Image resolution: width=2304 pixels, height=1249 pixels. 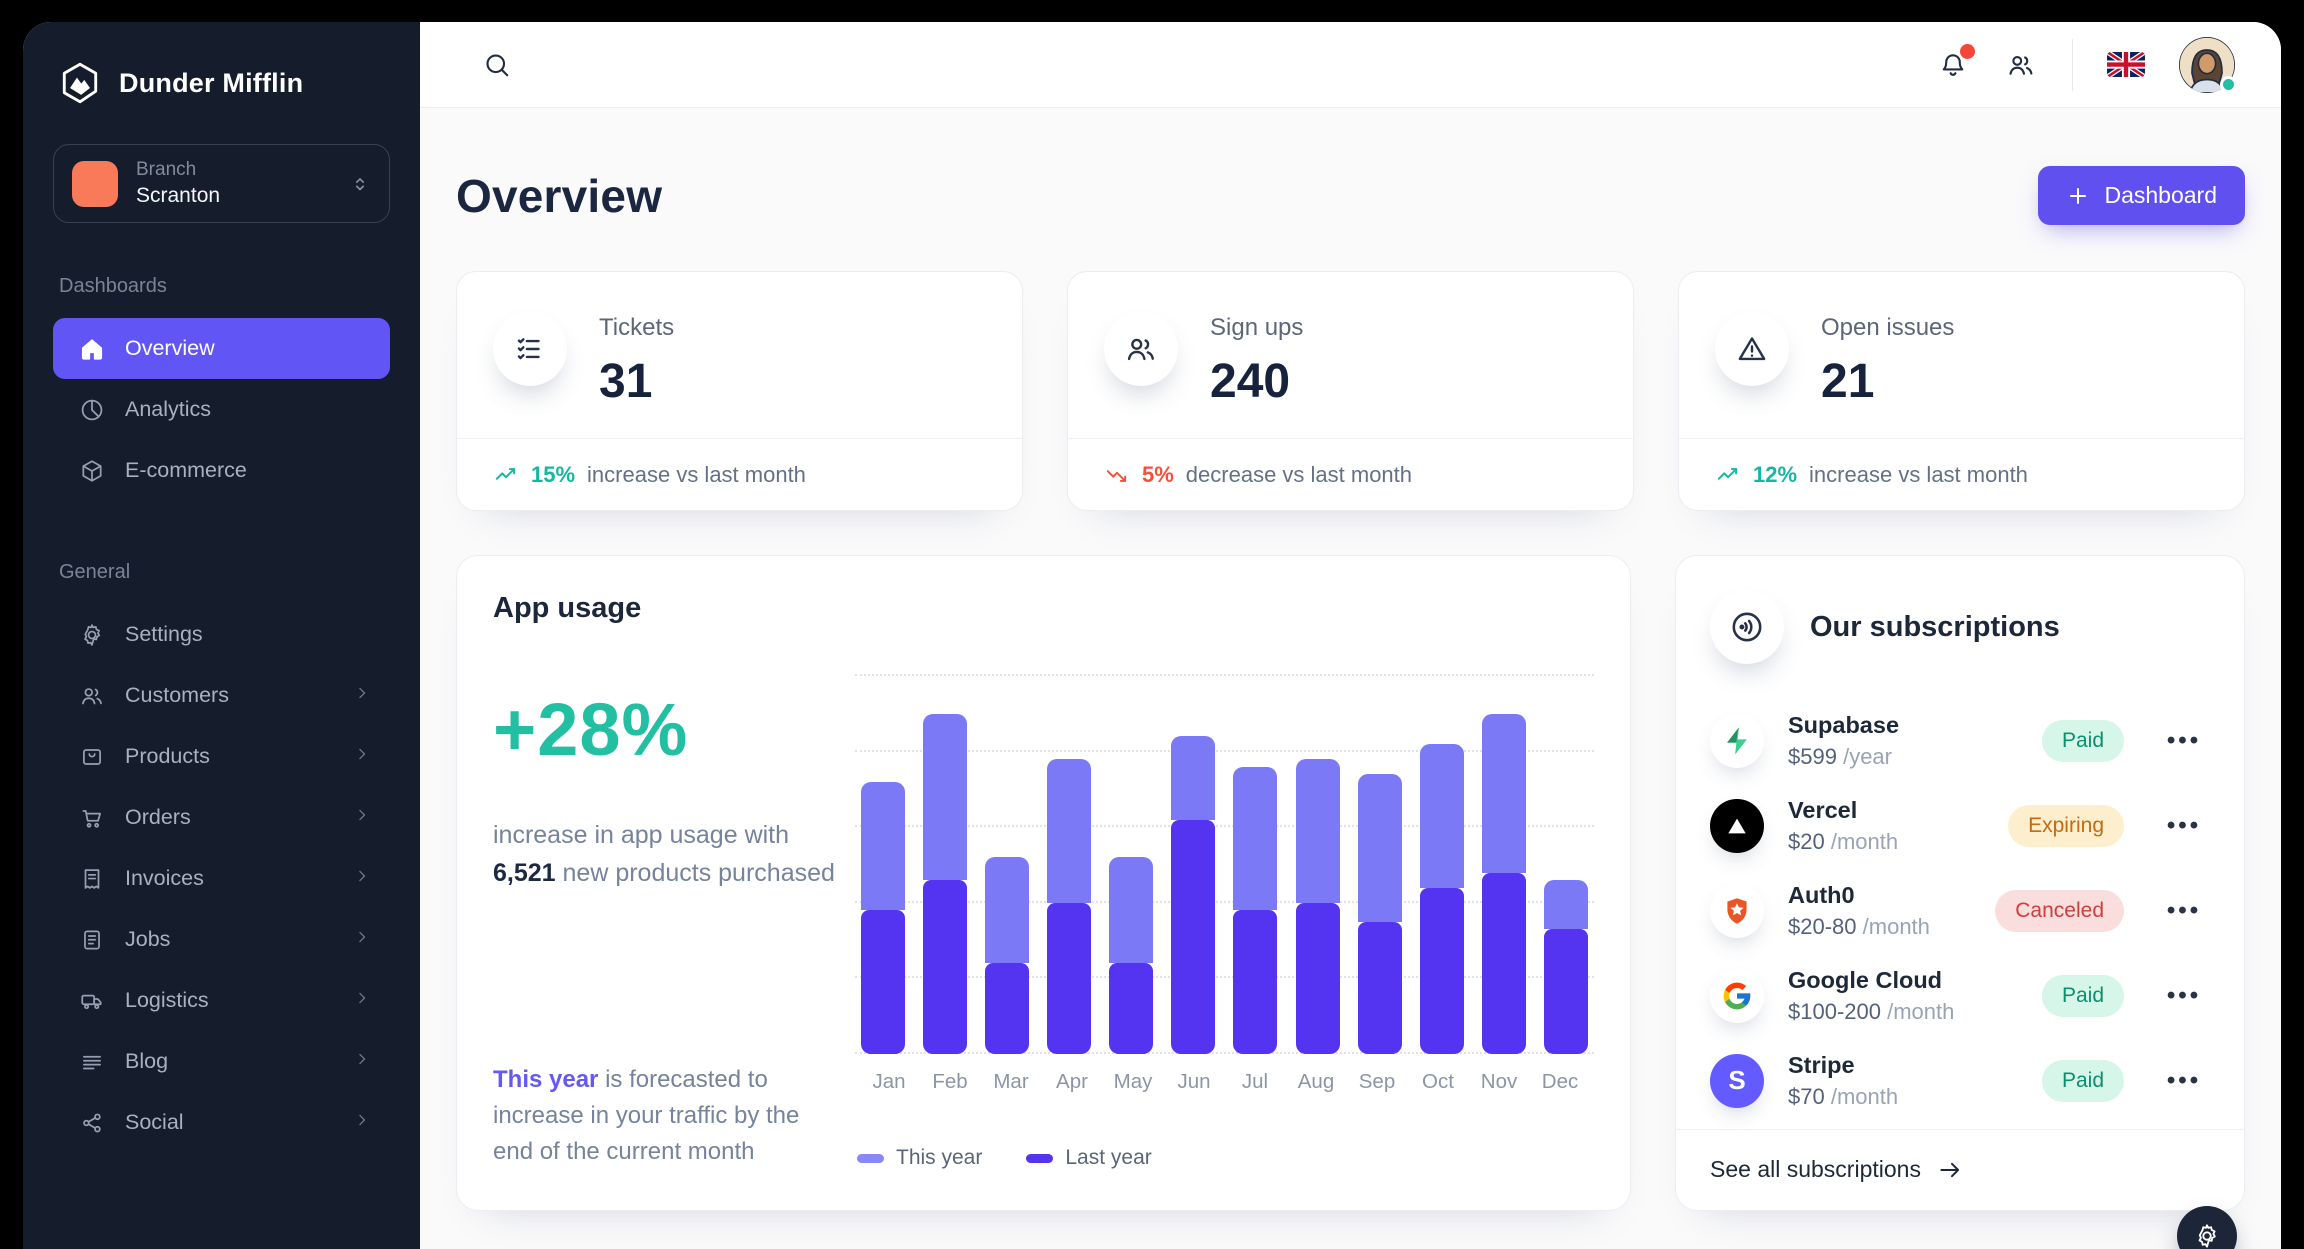 I want to click on sidebar-item-customers: Customers, so click(x=221, y=695).